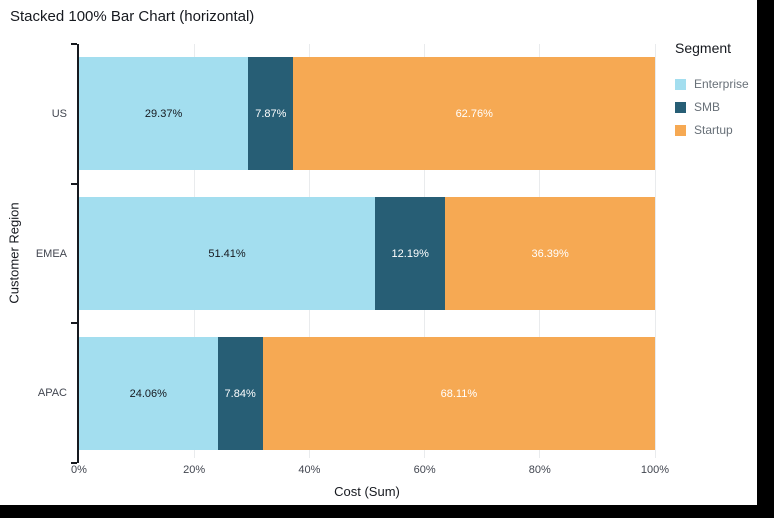  I want to click on bar-segment-smb-emea: 12.19%, so click(410, 253).